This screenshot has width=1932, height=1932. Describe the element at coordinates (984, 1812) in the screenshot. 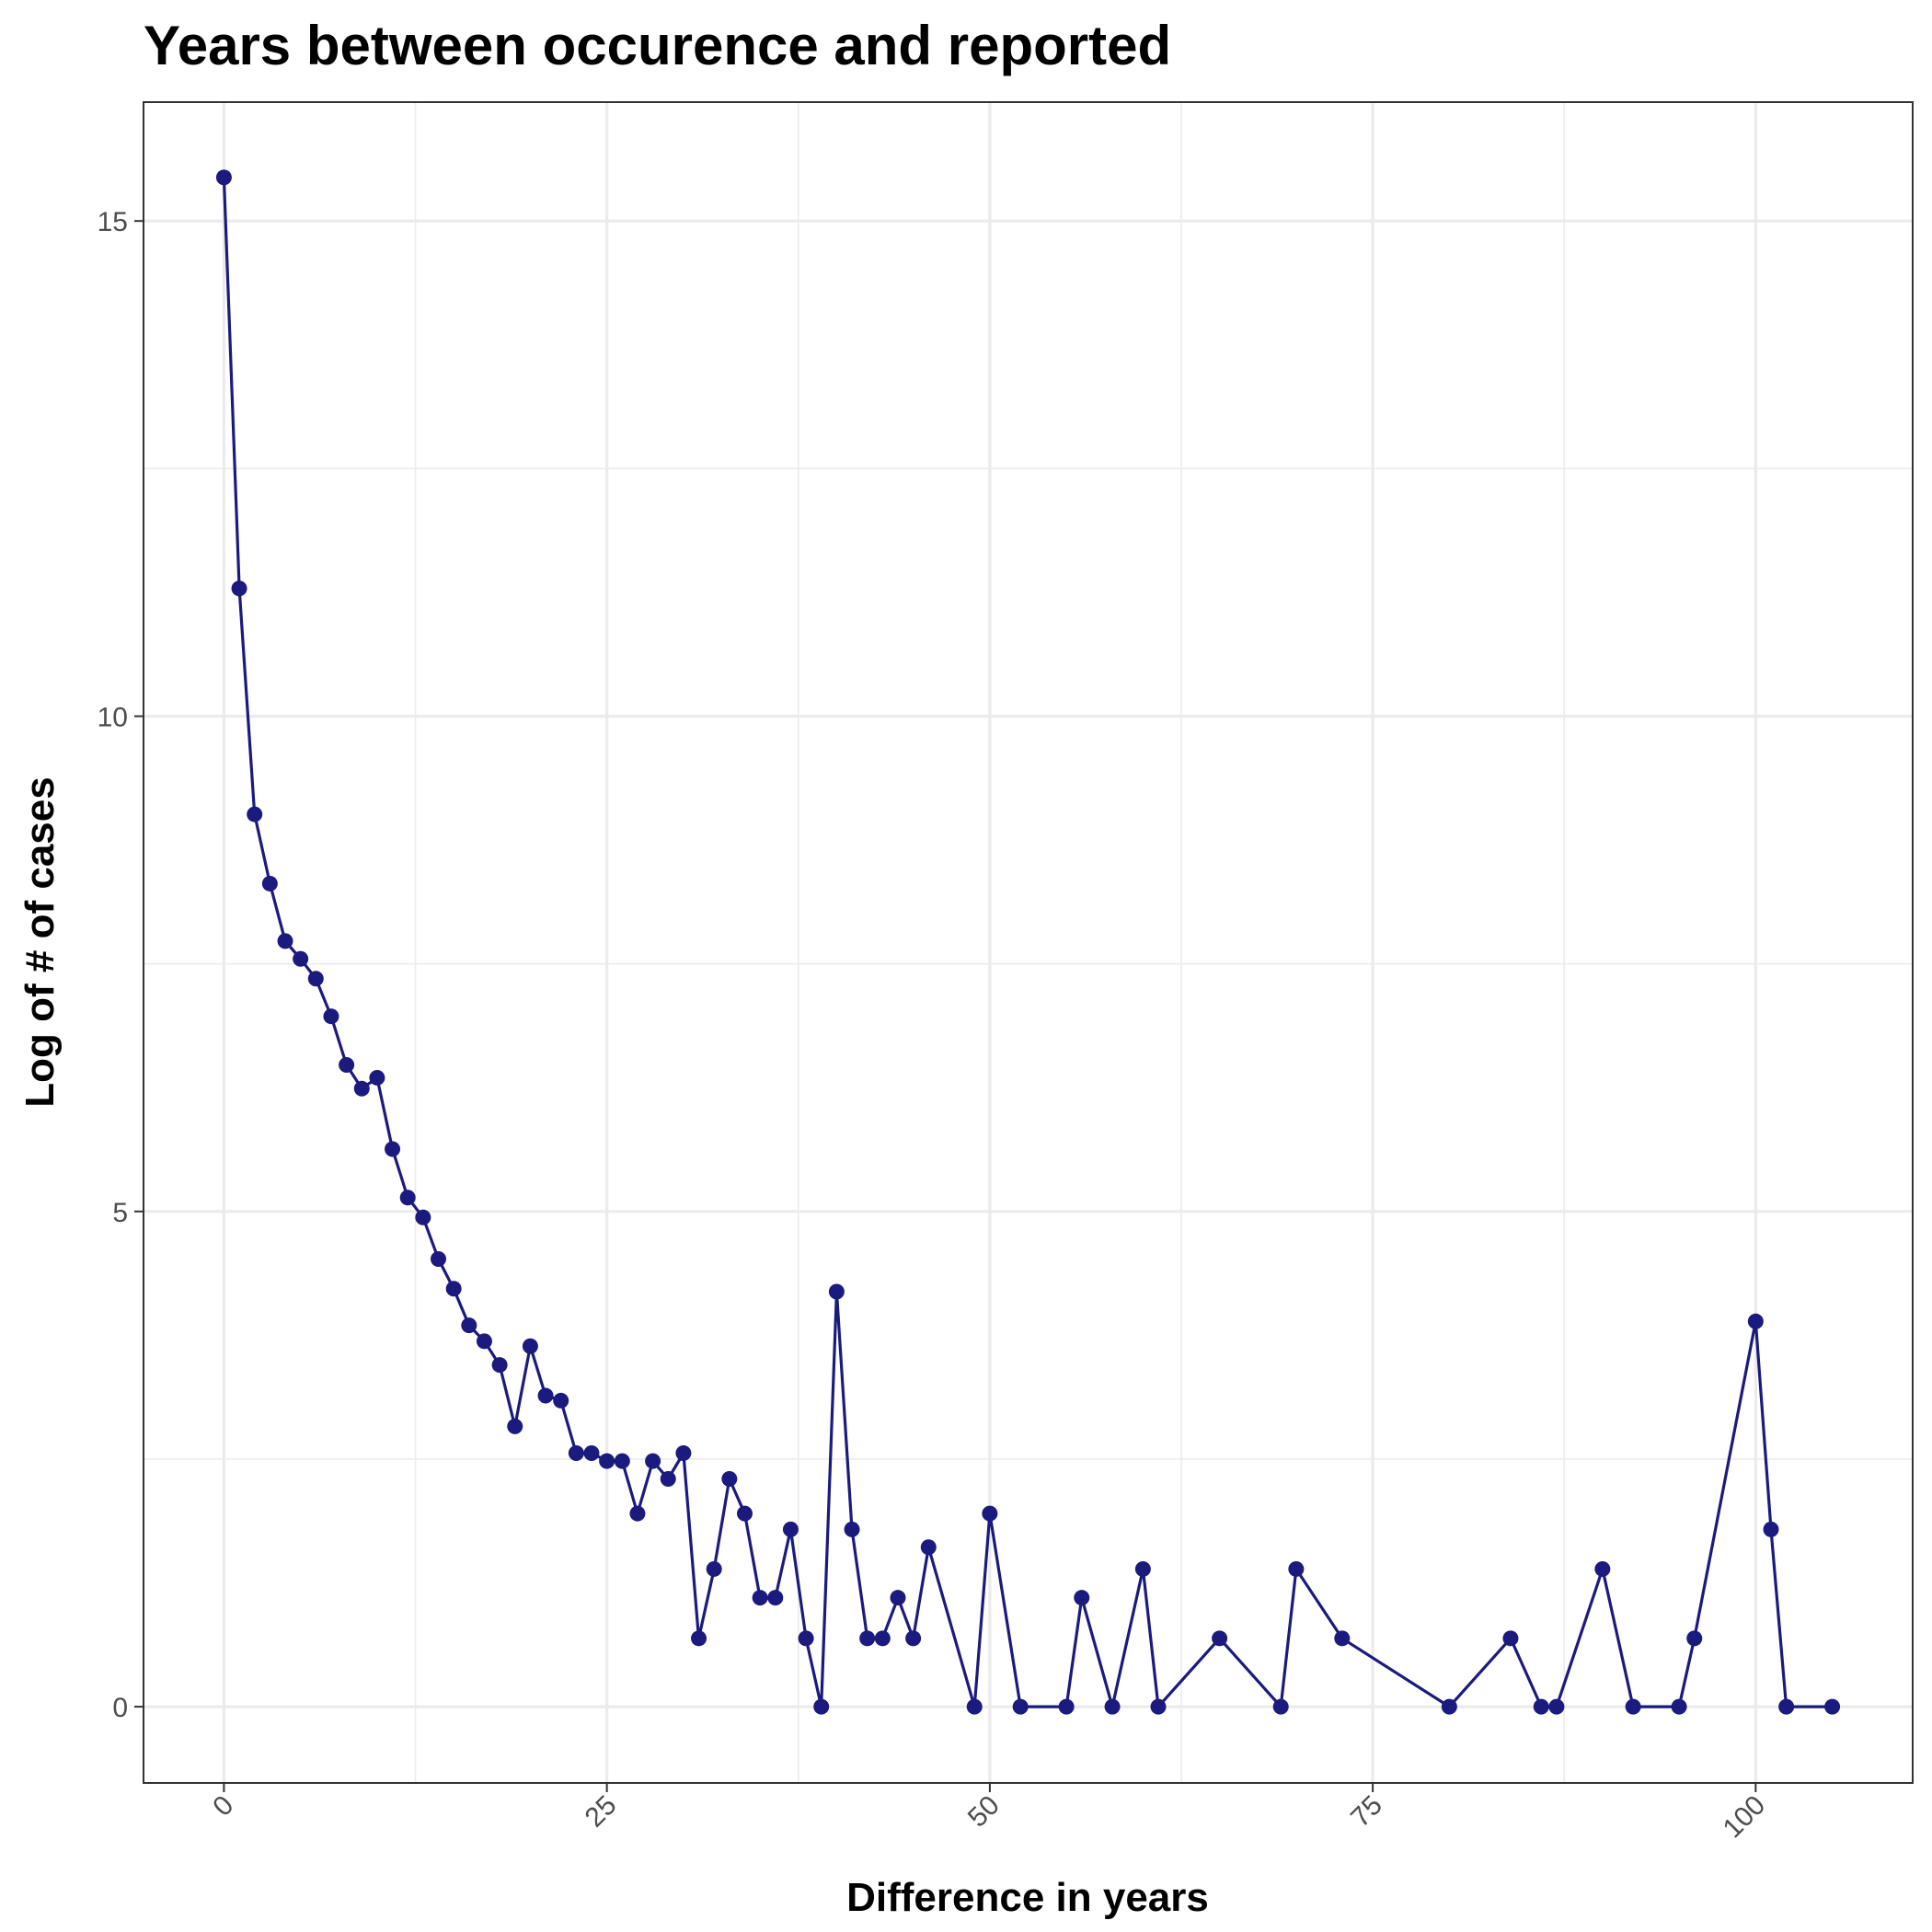

I see `x-tick-label: 50` at that location.